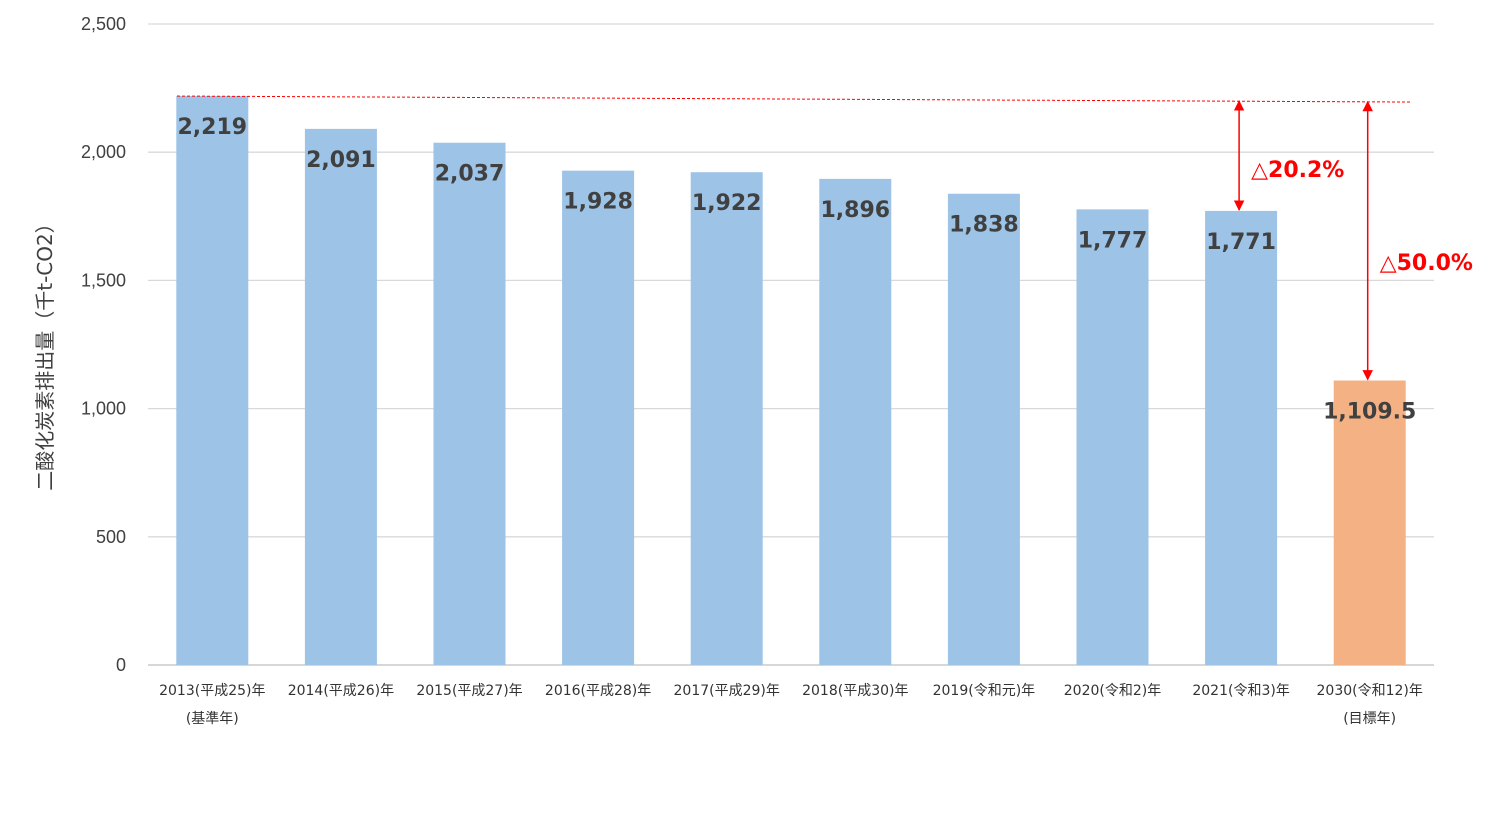 The height and width of the screenshot is (815, 1501). I want to click on data-label: 1,928, so click(598, 202).